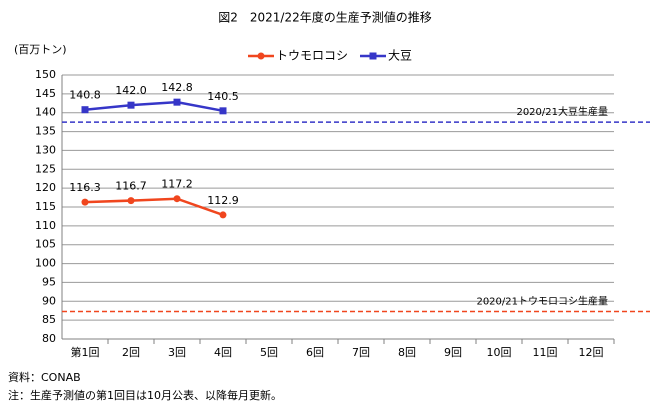 The image size is (650, 413). I want to click on y-tick-label: 145, so click(45, 93).